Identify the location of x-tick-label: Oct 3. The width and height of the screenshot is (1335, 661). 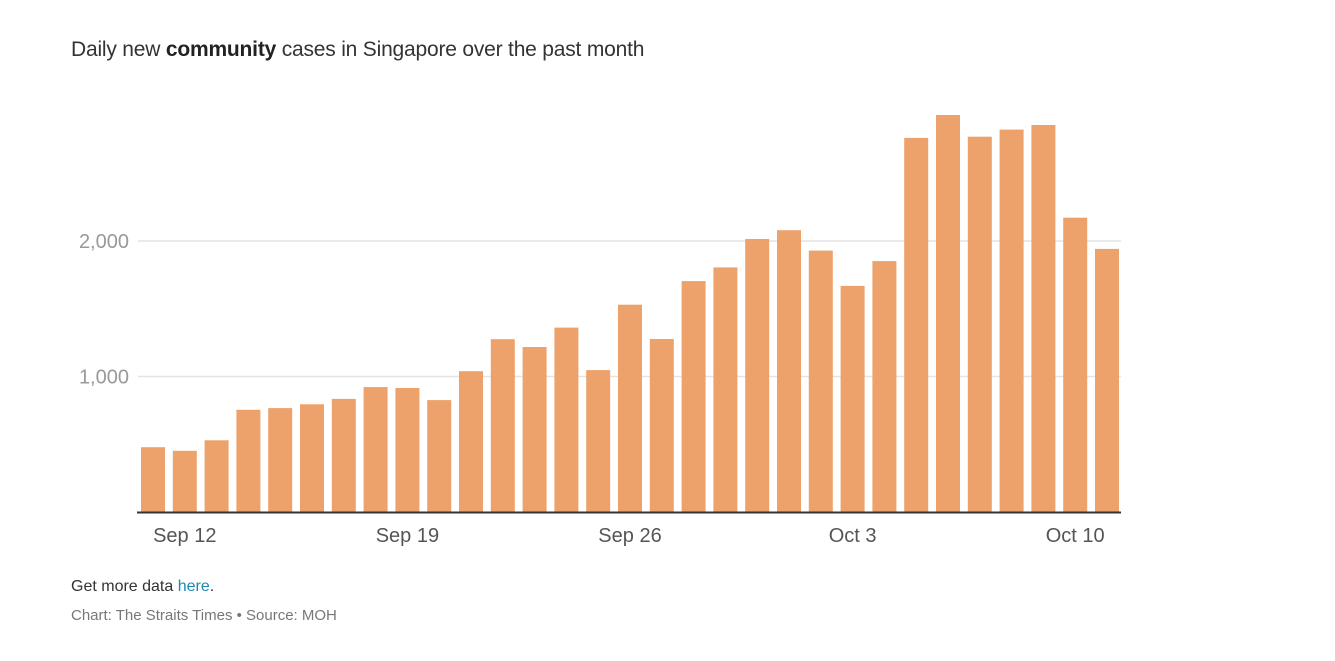
(853, 536).